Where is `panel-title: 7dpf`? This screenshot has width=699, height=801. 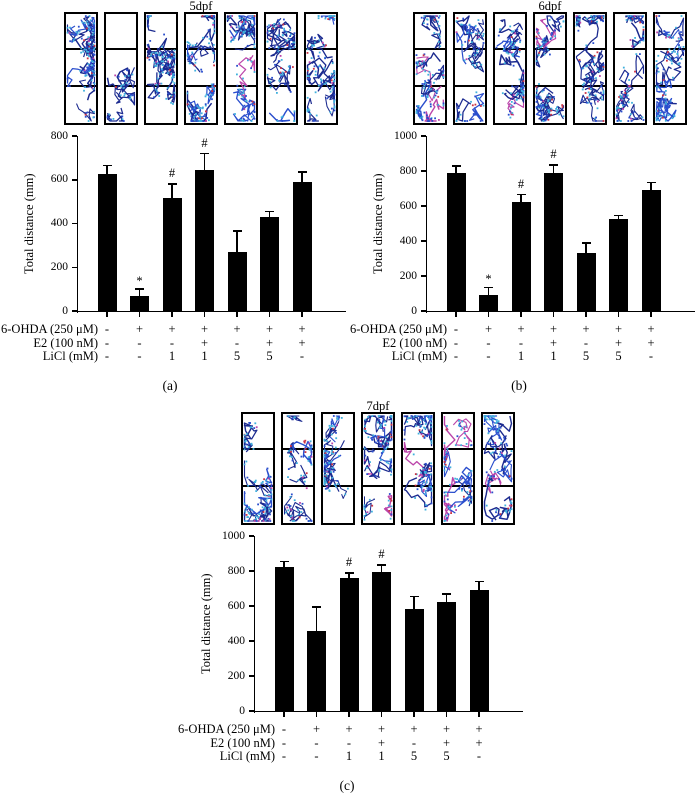
panel-title: 7dpf is located at coordinates (378, 406).